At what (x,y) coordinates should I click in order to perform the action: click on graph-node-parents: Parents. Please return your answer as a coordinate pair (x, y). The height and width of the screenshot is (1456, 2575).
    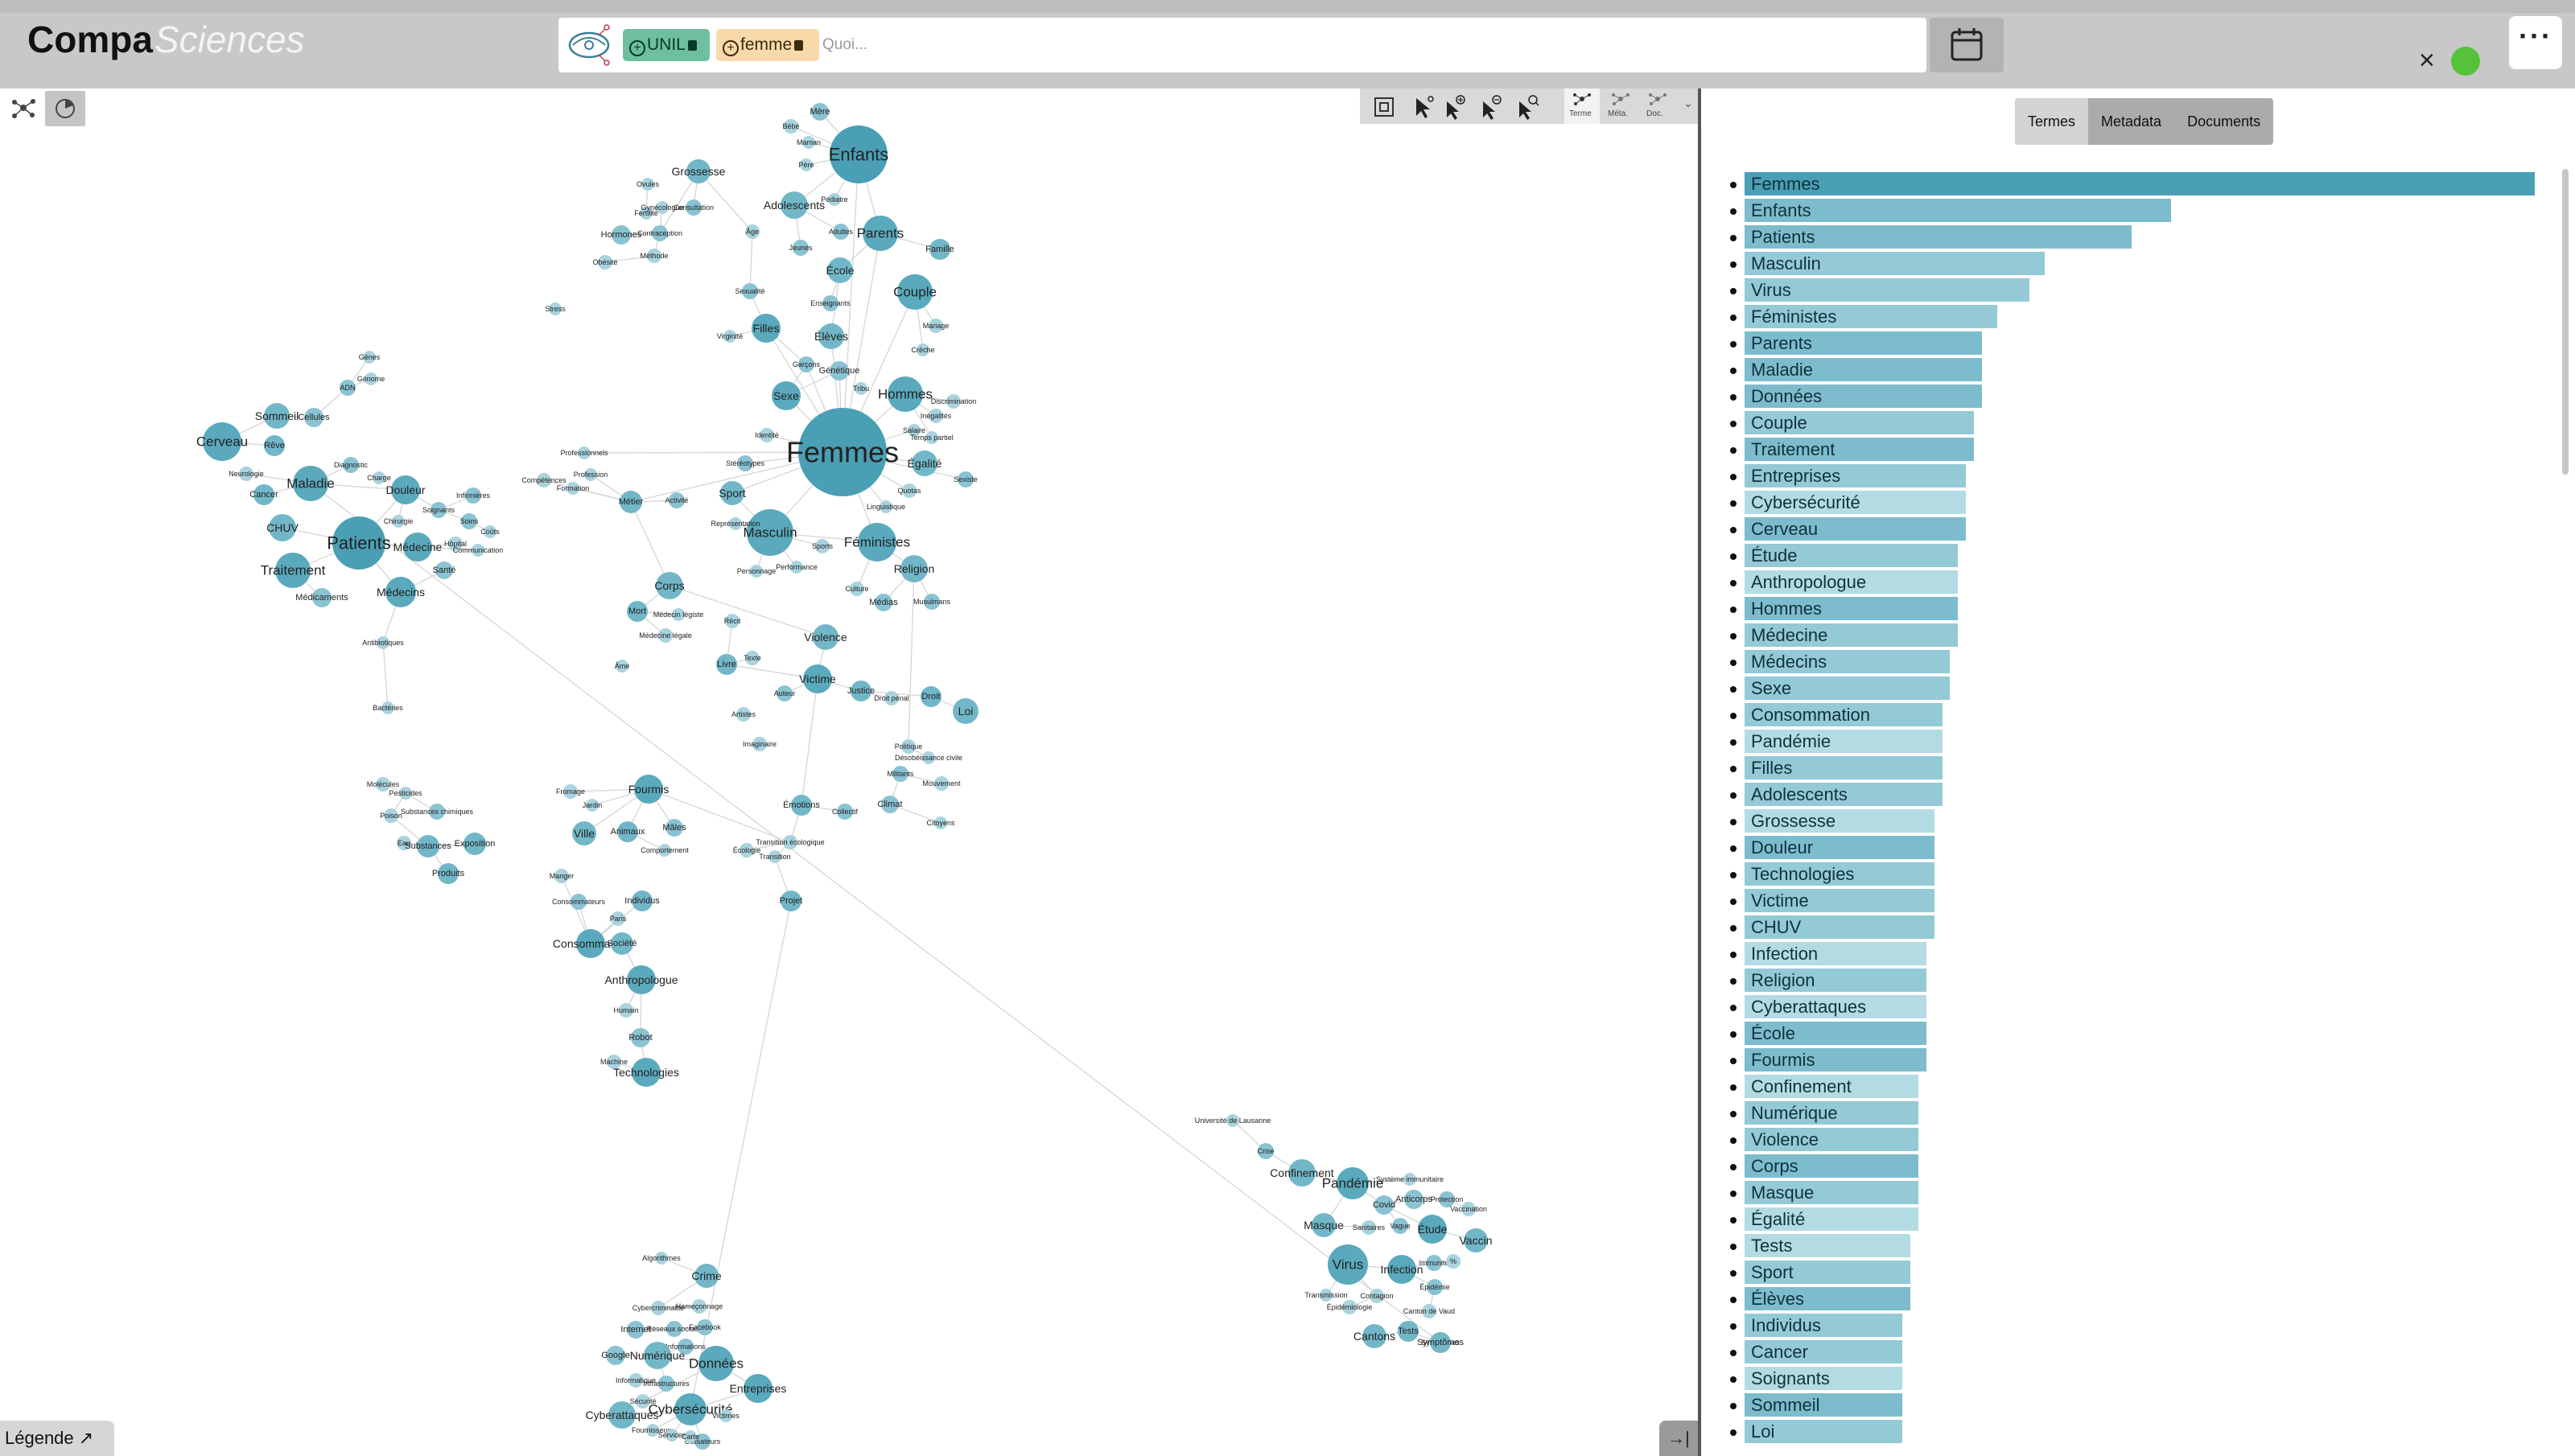
    Looking at the image, I should click on (880, 234).